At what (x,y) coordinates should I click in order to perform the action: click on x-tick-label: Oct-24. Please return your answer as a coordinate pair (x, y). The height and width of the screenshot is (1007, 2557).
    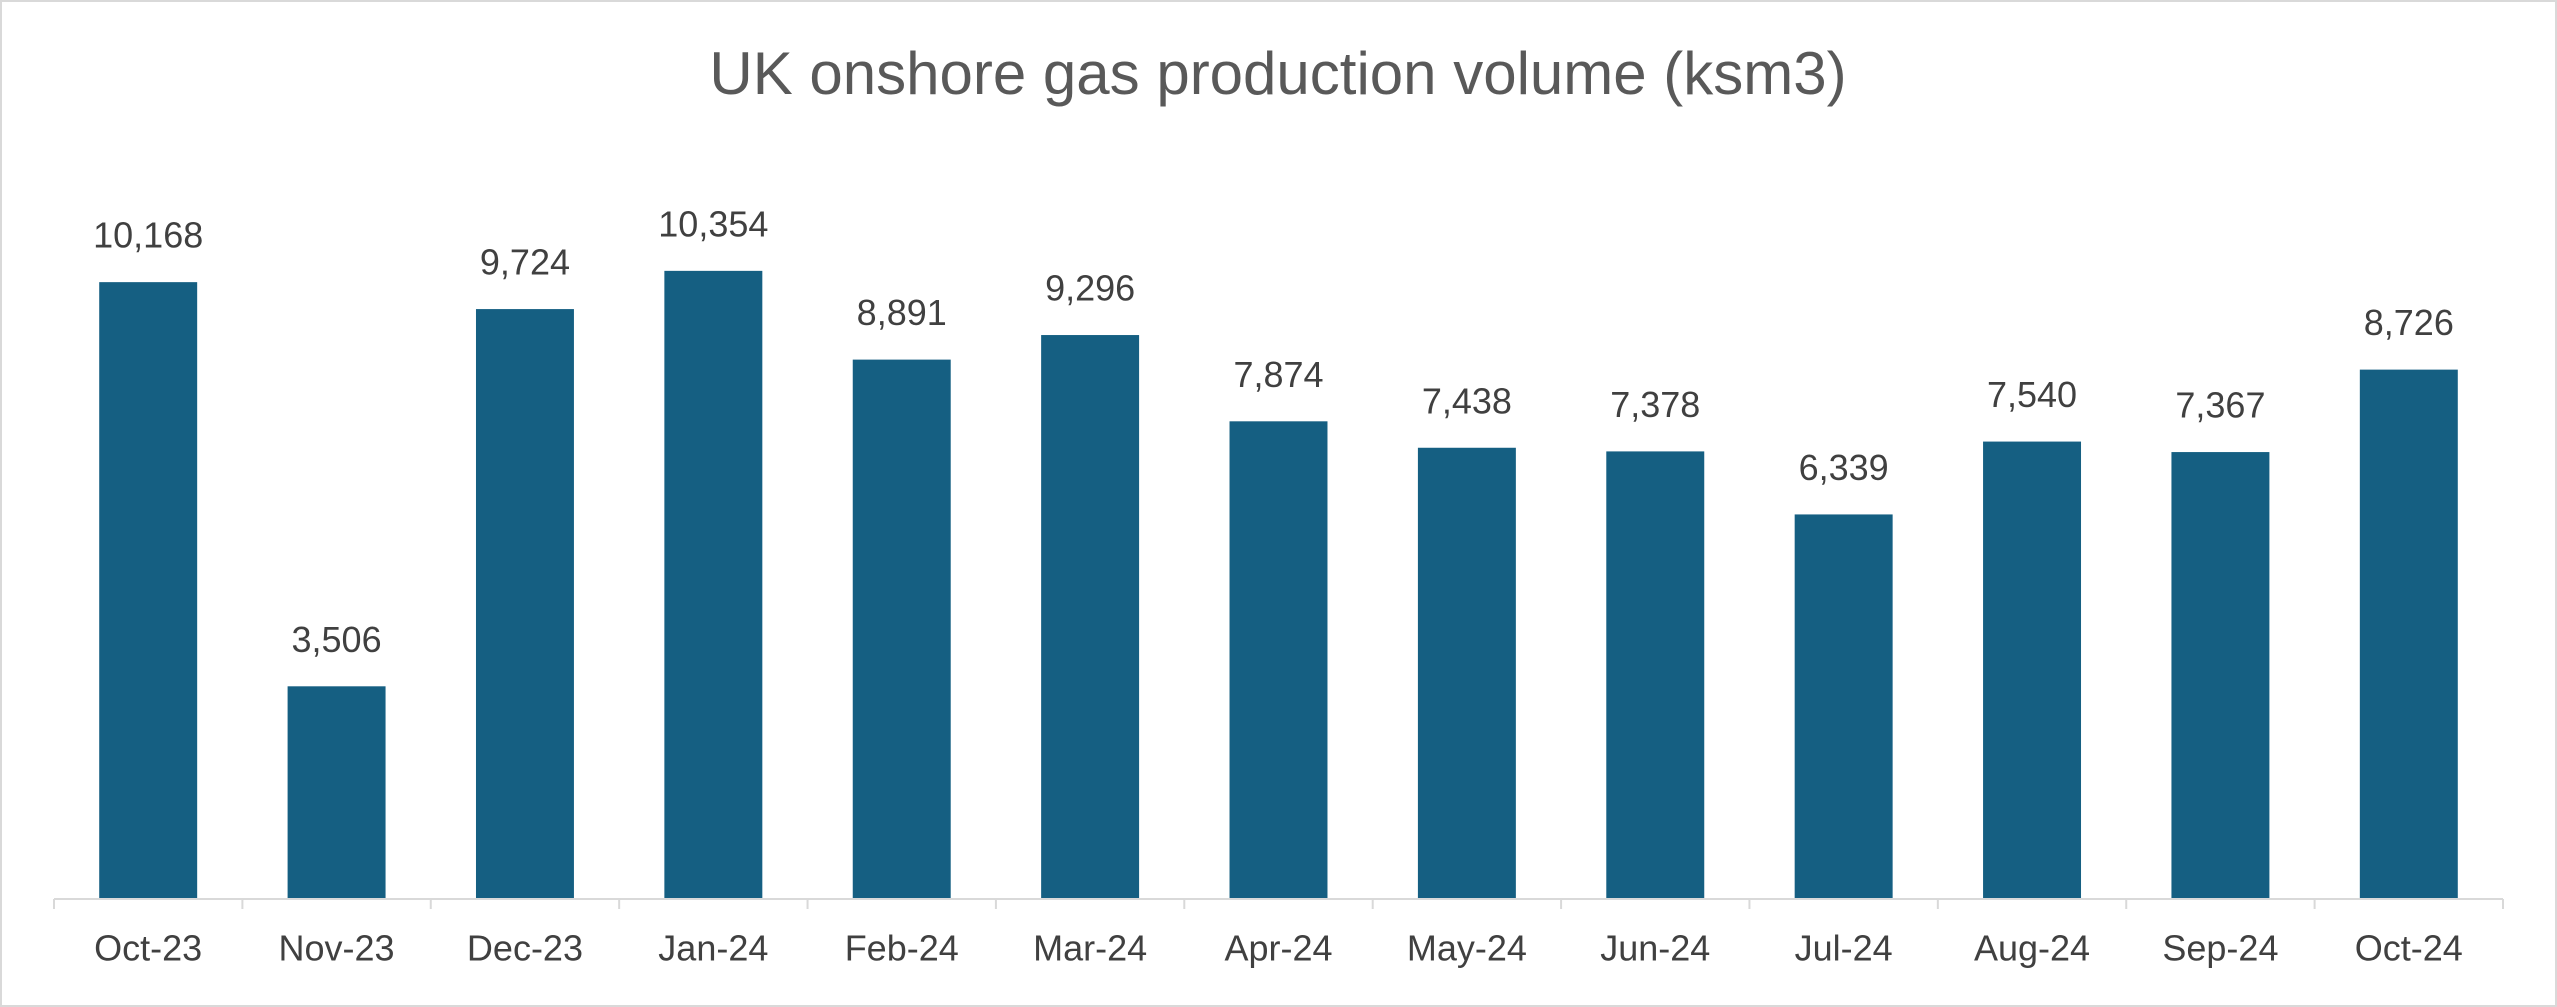
    Looking at the image, I should click on (2409, 948).